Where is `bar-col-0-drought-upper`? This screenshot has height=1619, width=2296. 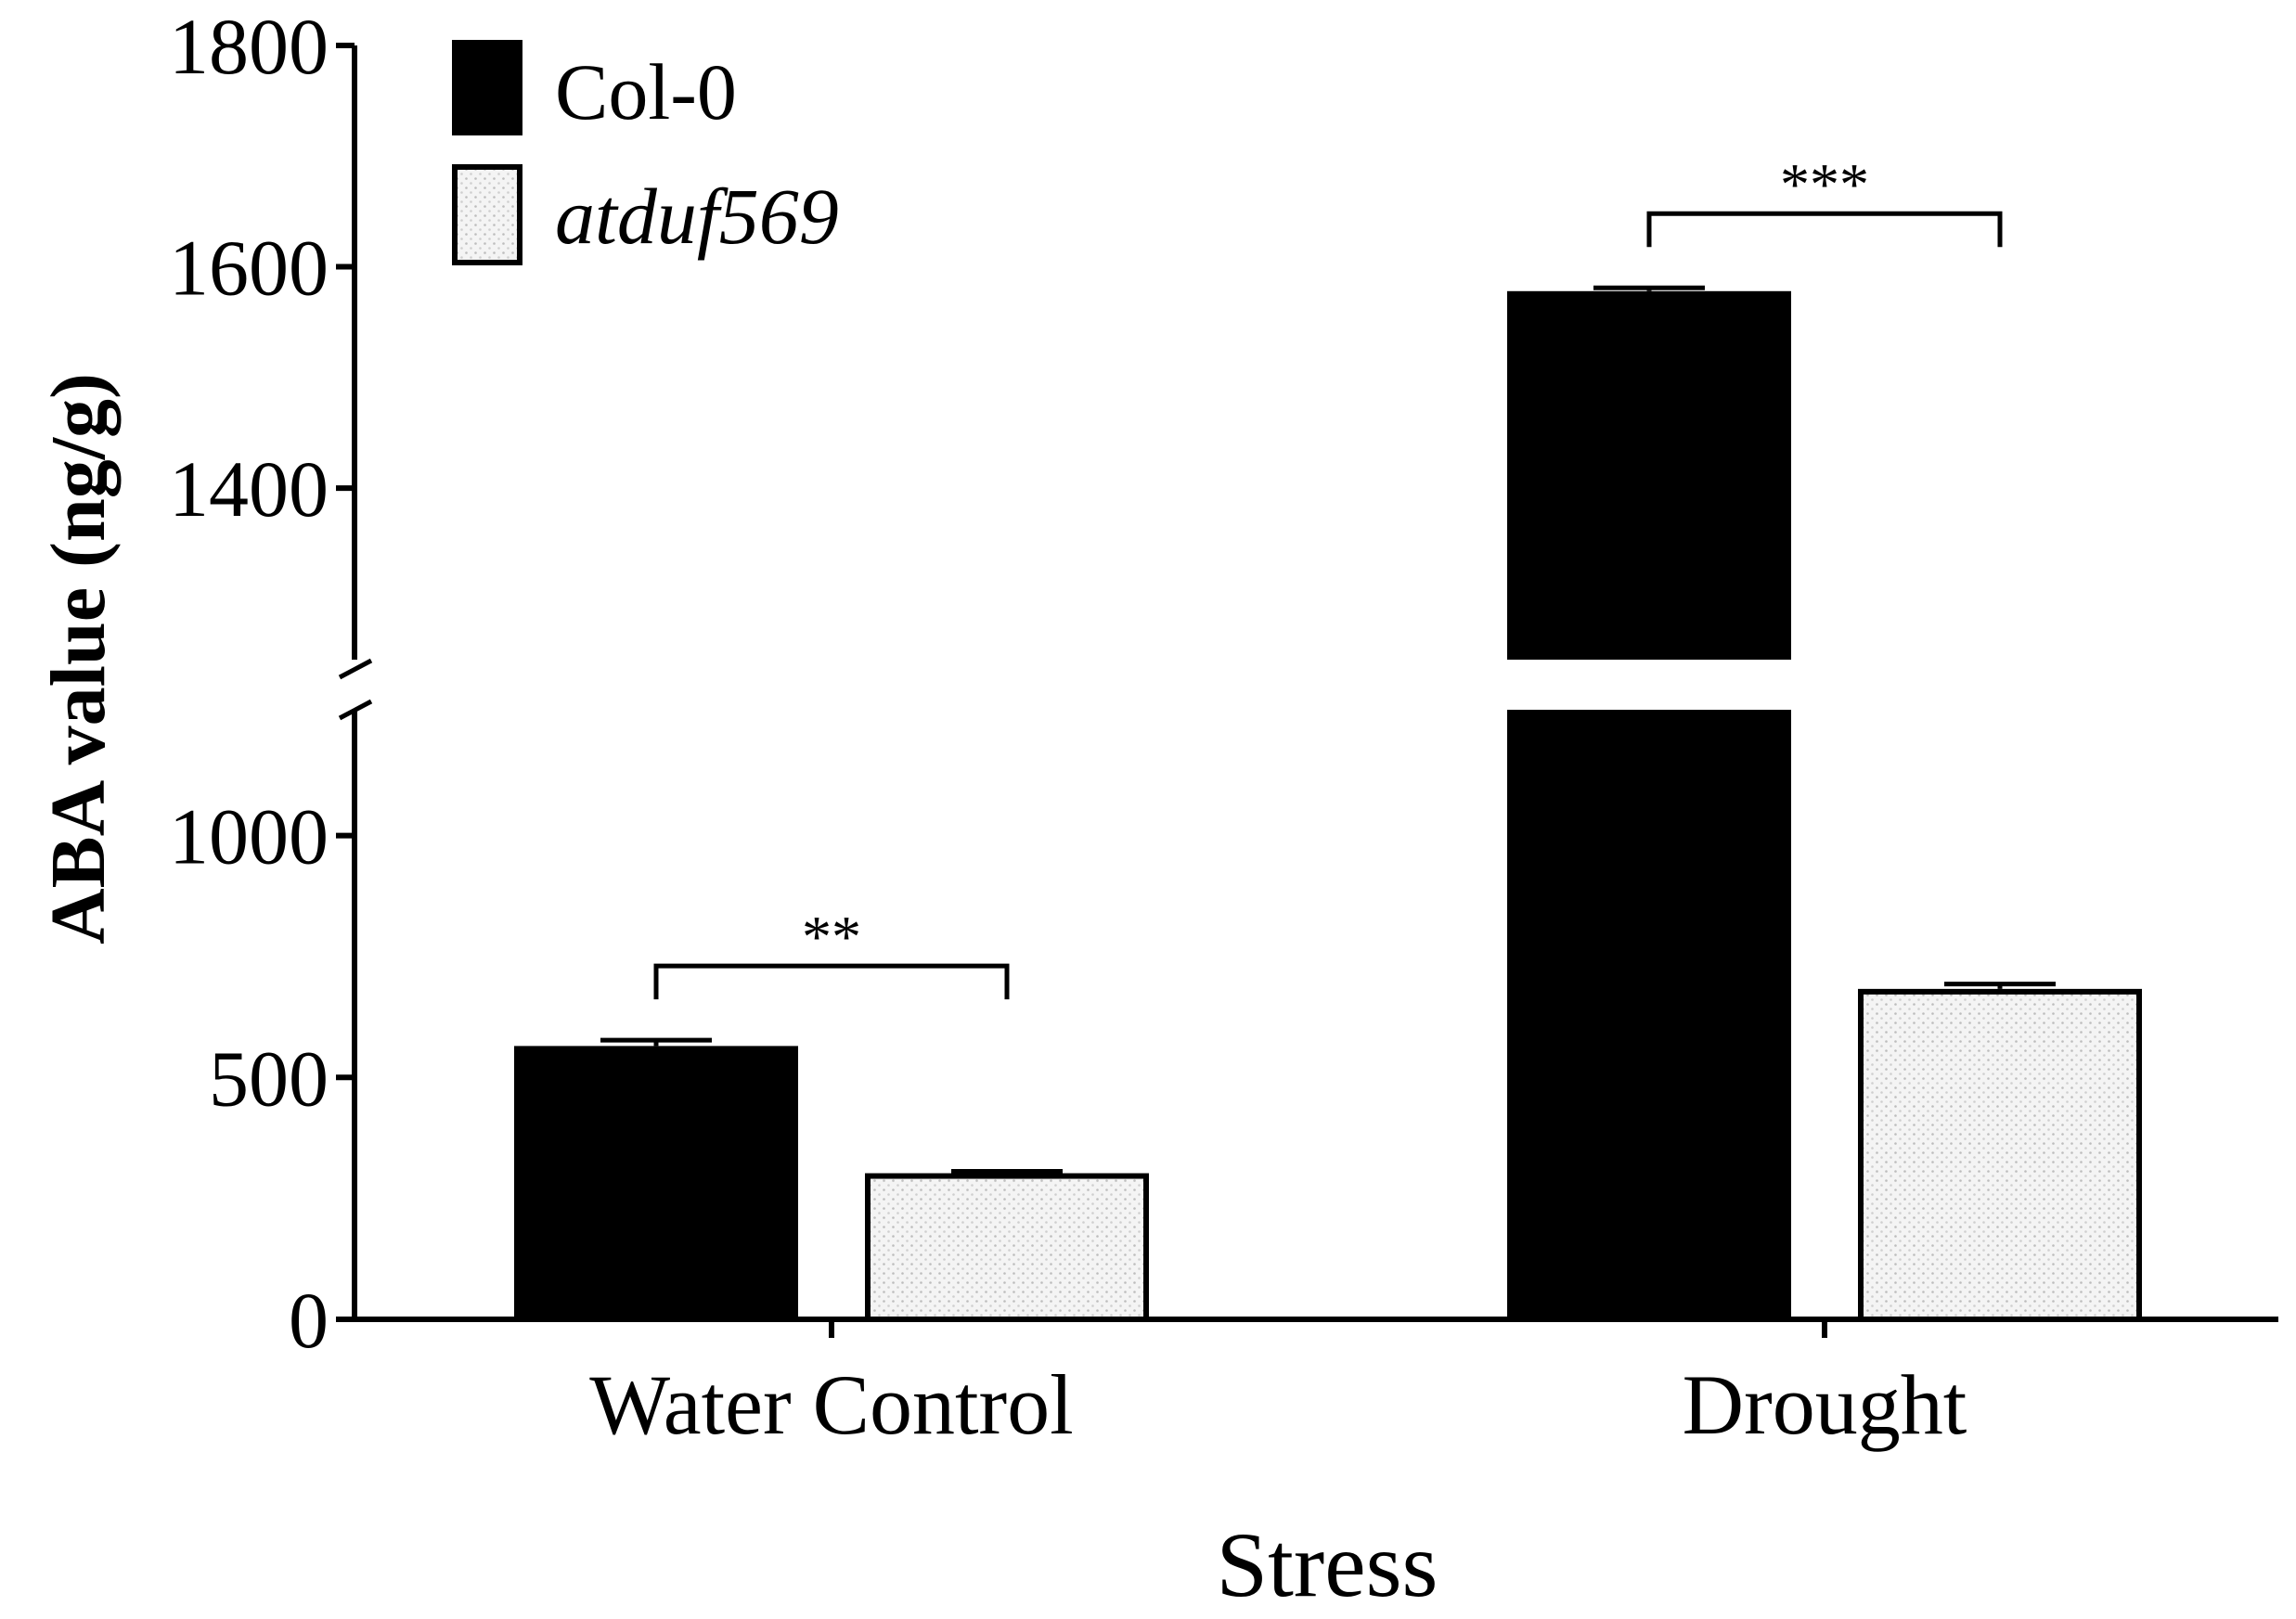 bar-col-0-drought-upper is located at coordinates (1649, 475).